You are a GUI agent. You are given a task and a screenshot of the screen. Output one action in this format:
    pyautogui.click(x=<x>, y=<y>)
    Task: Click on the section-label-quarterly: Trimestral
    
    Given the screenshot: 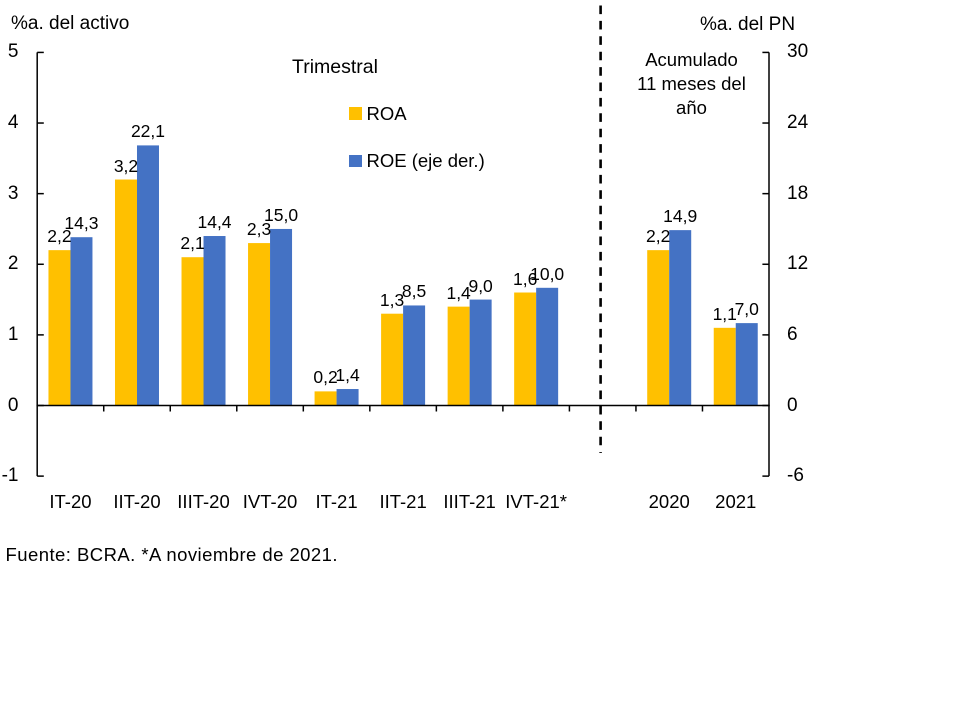 What is the action you would take?
    pyautogui.click(x=335, y=67)
    